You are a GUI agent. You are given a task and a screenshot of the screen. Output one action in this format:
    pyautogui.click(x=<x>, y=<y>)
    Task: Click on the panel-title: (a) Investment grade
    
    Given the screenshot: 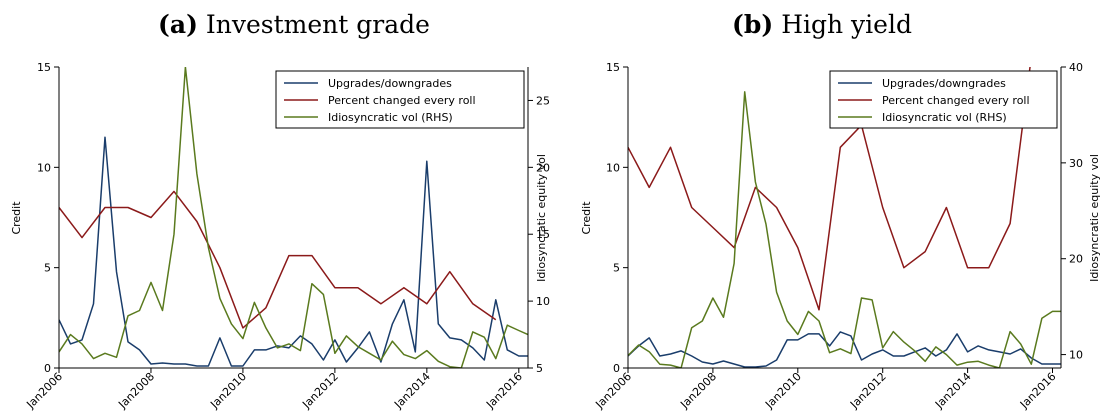 What is the action you would take?
    pyautogui.click(x=294, y=24)
    